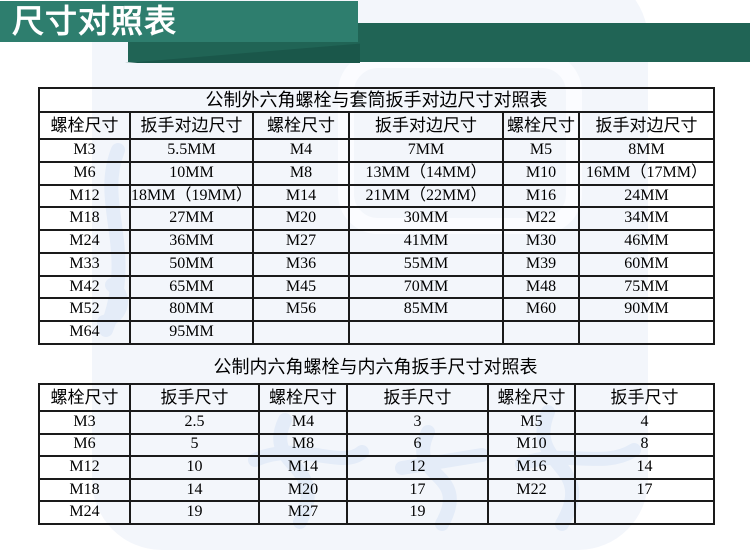 The image size is (750, 550). What do you see at coordinates (194, 445) in the screenshot?
I see `wrench-size-cell: 5` at bounding box center [194, 445].